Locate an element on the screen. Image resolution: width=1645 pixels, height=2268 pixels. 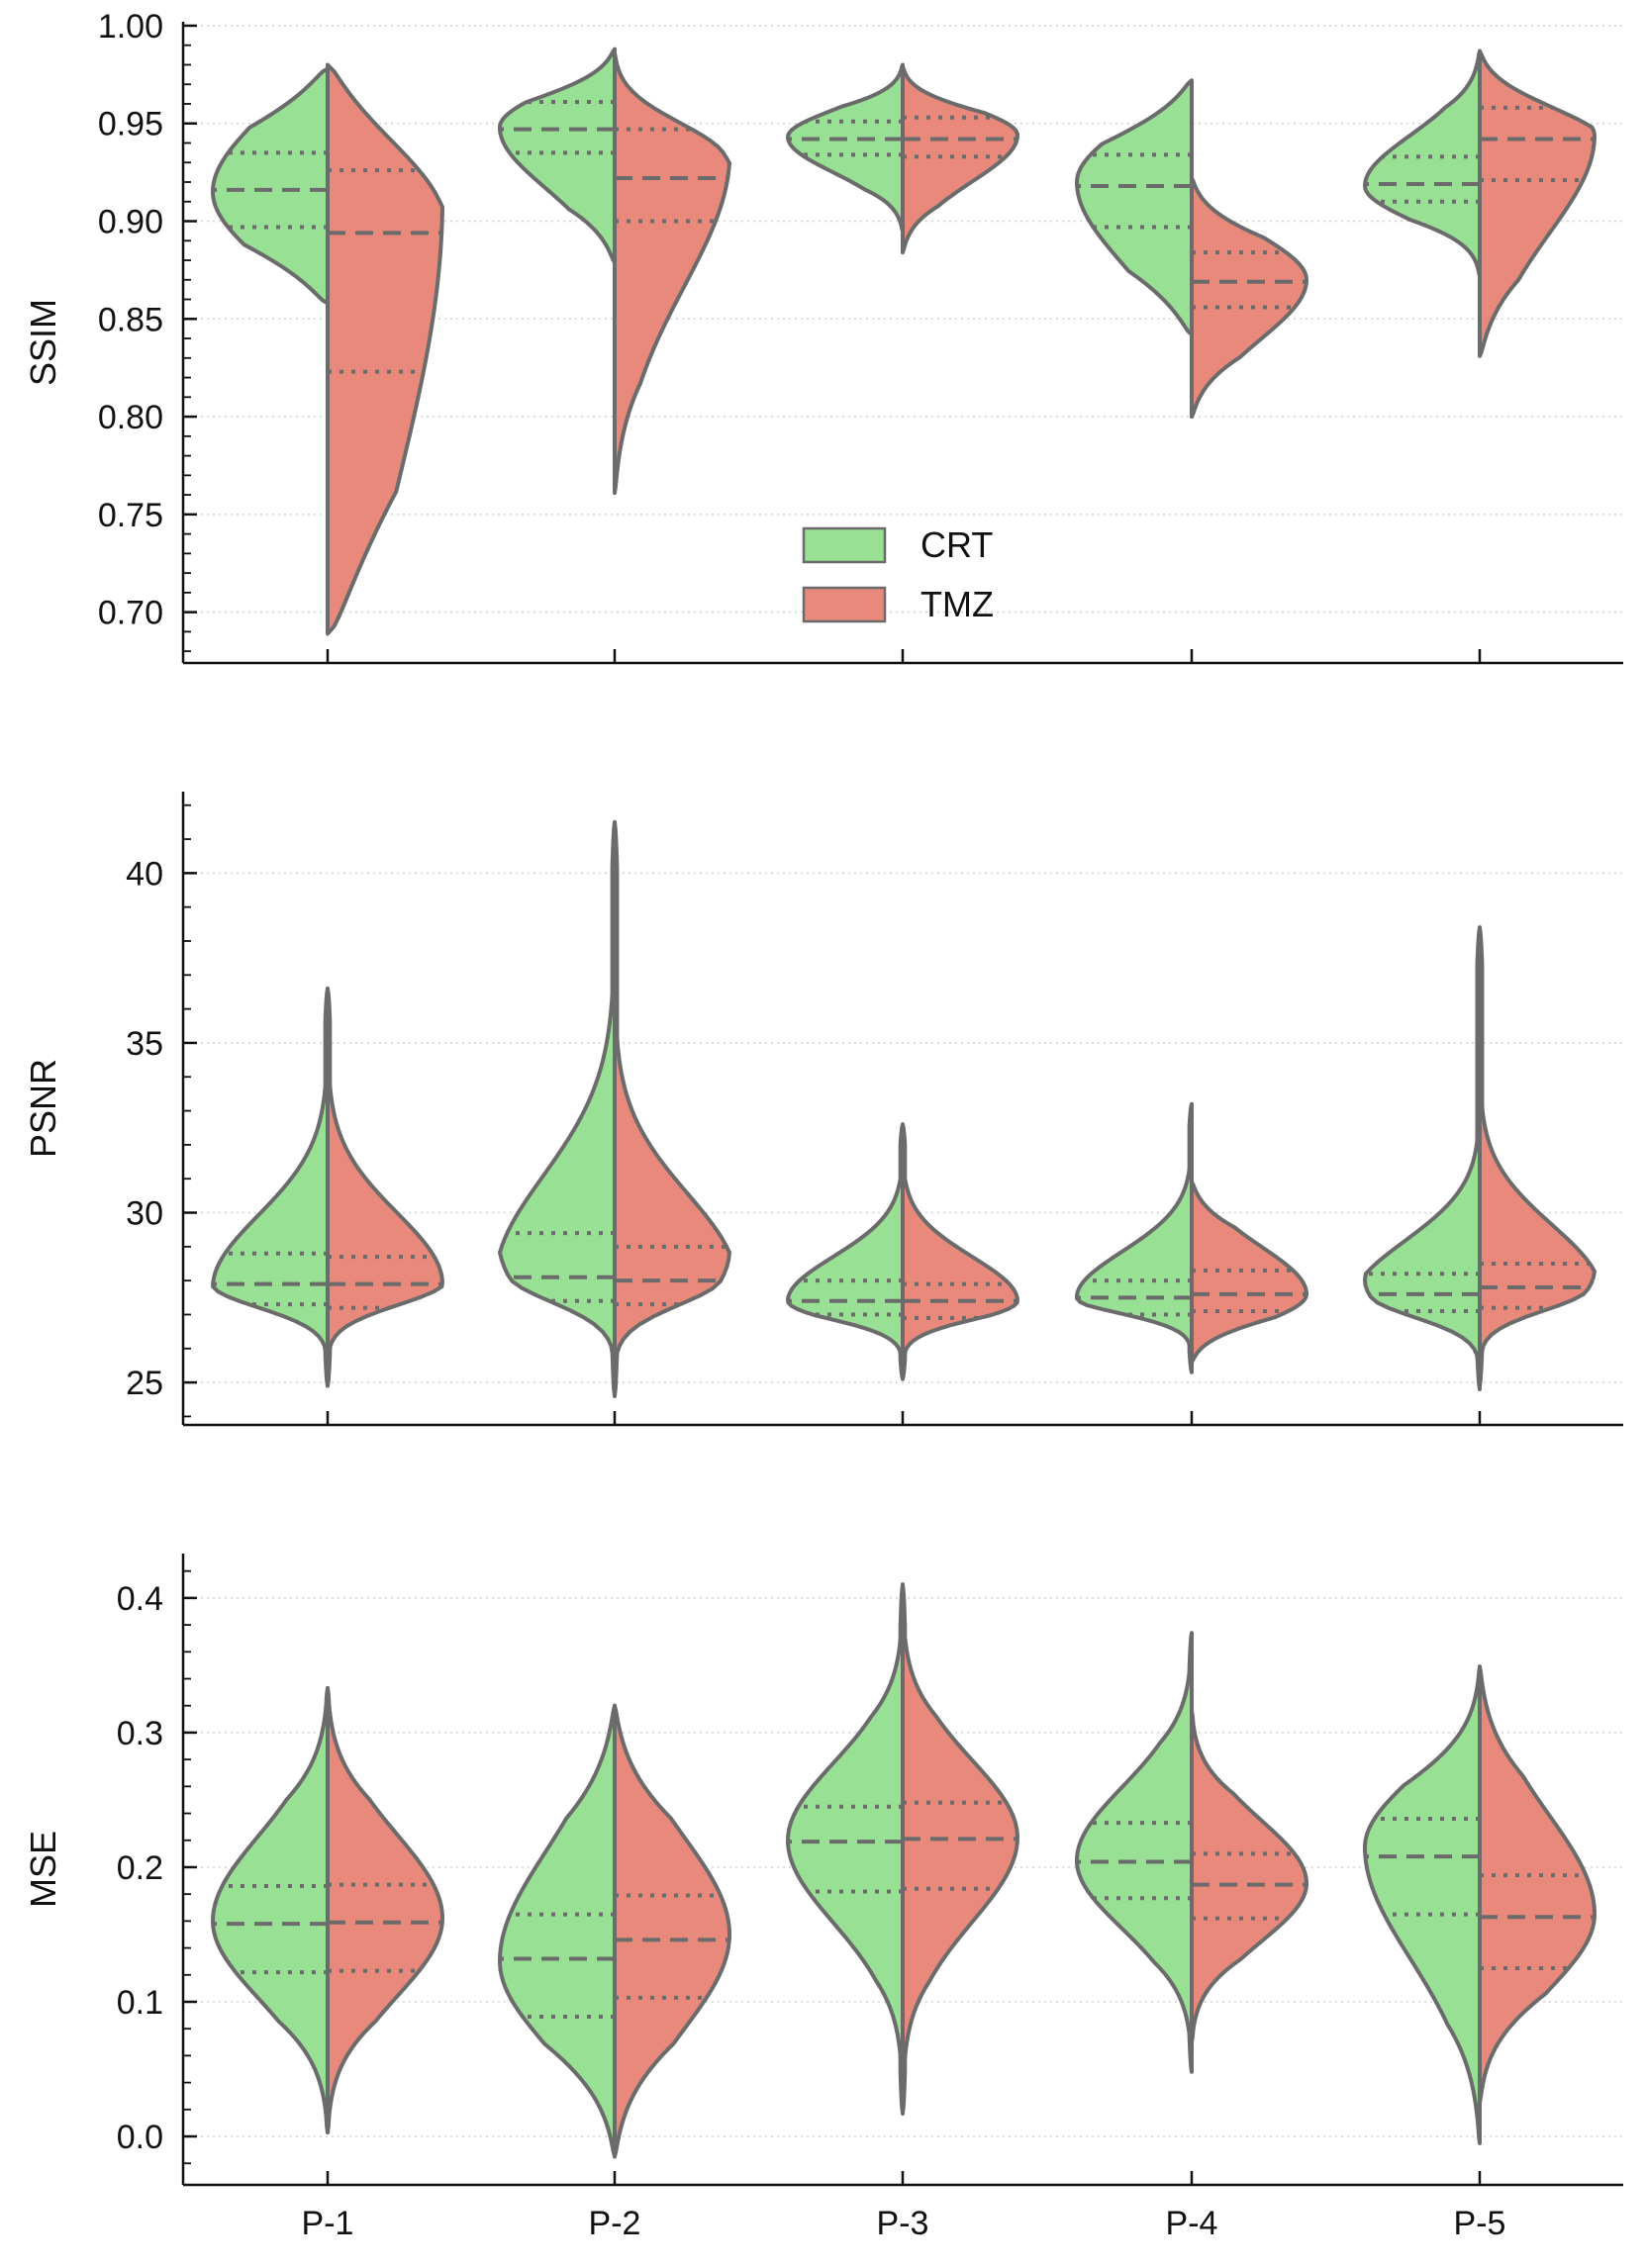
legend: CRT TMZ is located at coordinates (898, 574).